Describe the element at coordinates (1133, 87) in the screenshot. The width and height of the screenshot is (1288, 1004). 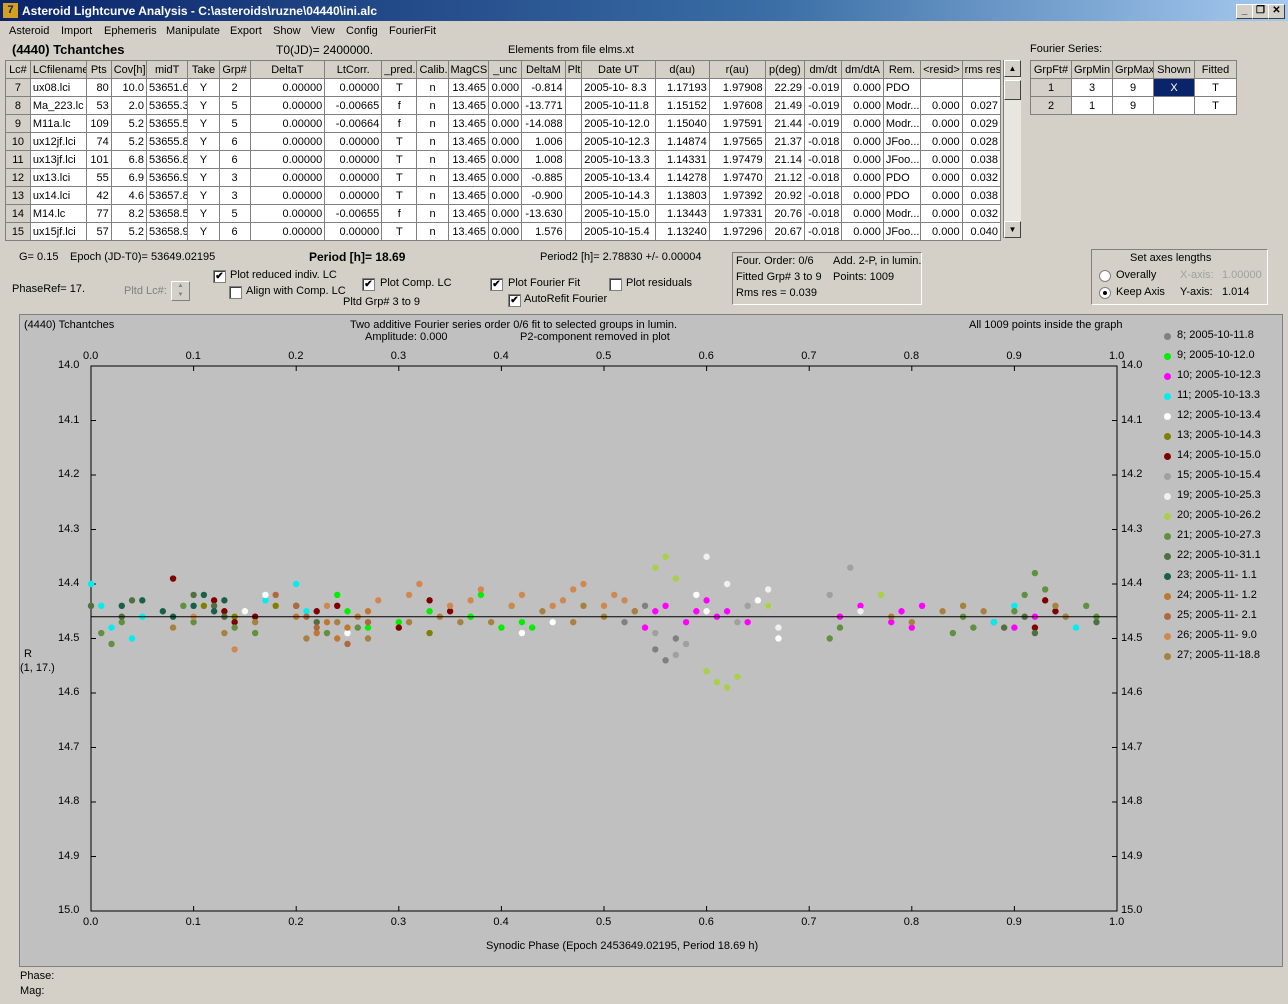
I see `fourier-cell: 9` at that location.